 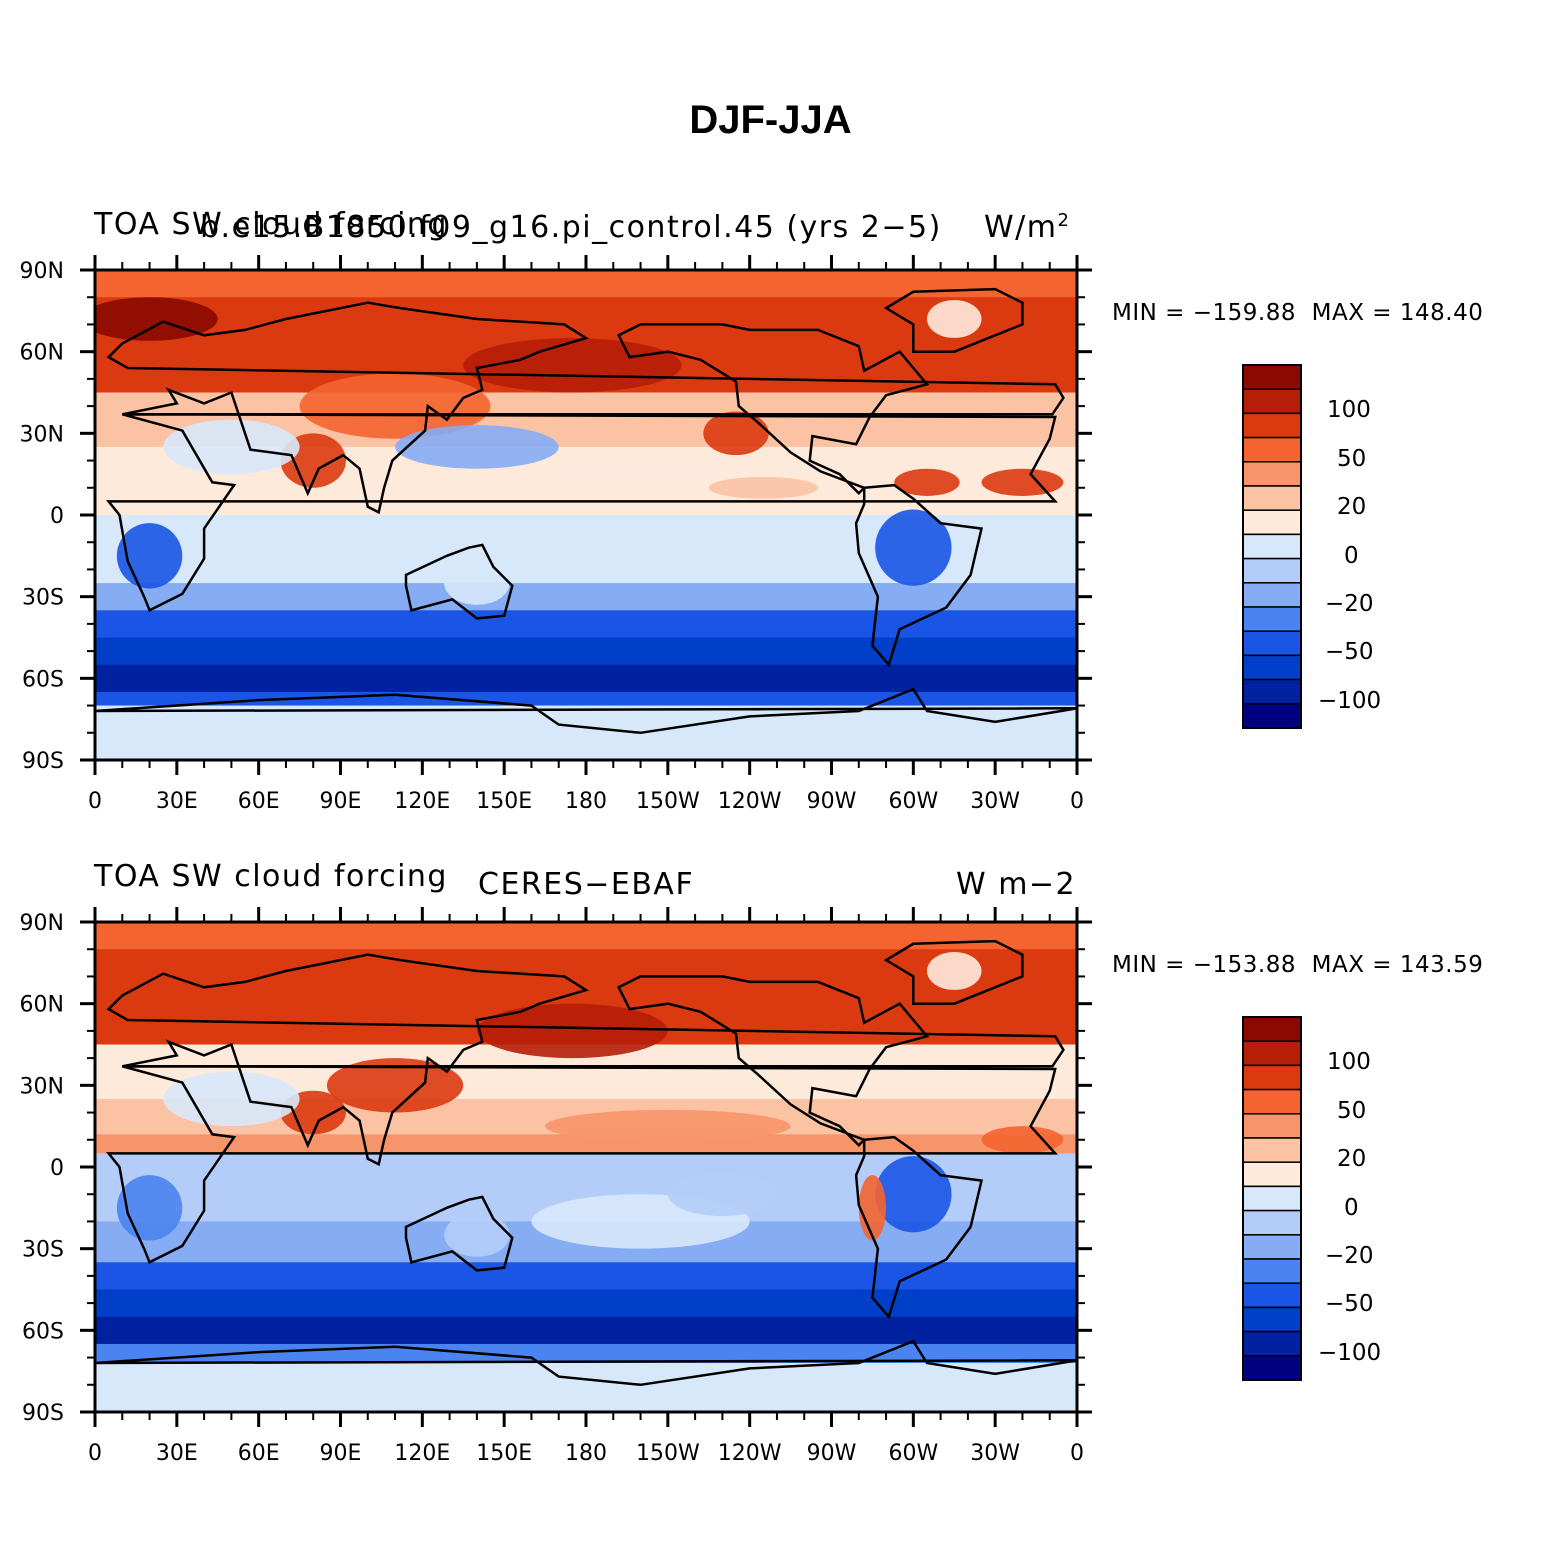 What do you see at coordinates (42, 1086) in the screenshot?
I see `lat-tick-label: 30N` at bounding box center [42, 1086].